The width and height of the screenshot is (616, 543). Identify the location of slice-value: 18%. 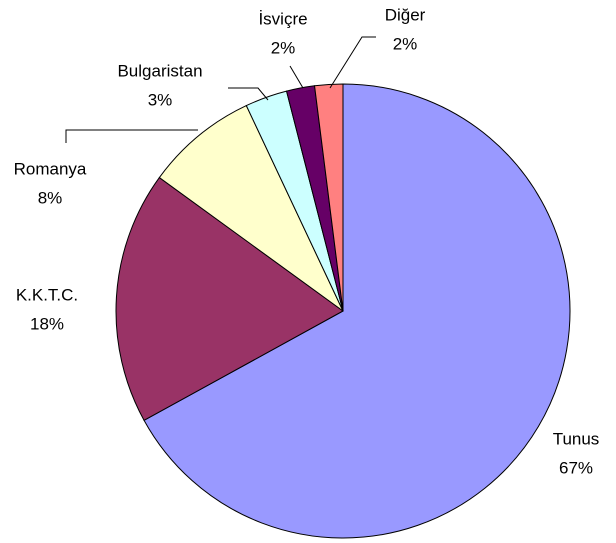
(47, 323).